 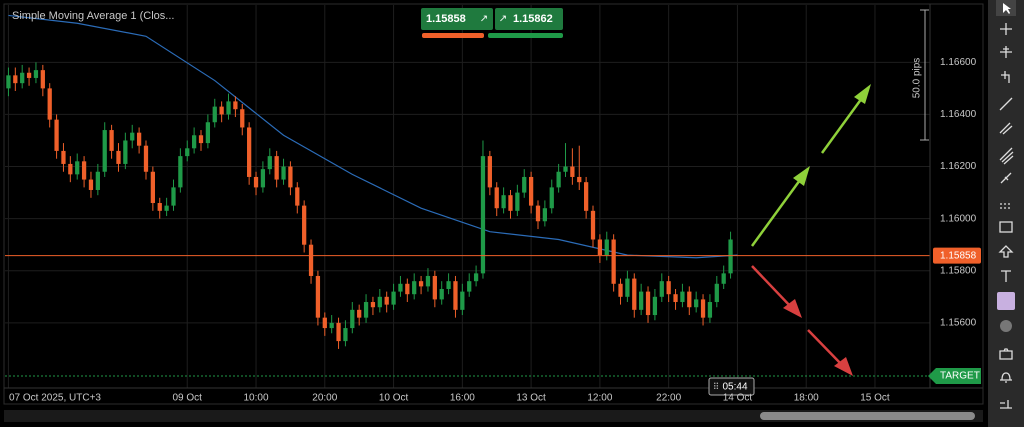 I want to click on buy-price: 1.15862, so click(x=533, y=19).